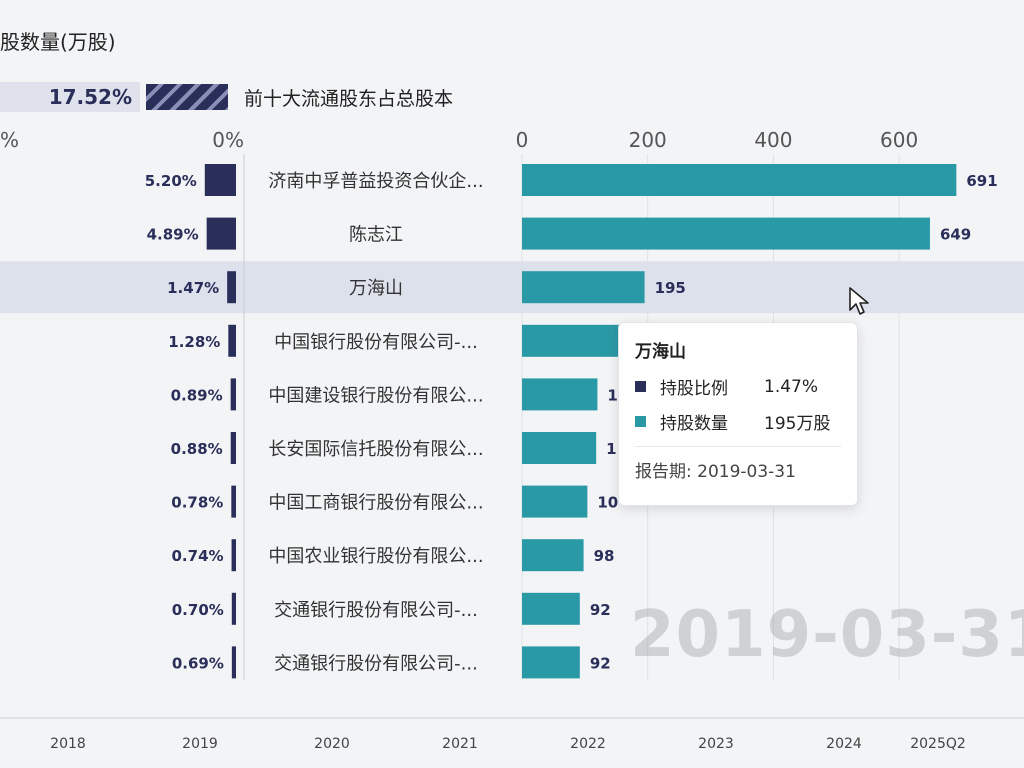  I want to click on ratio-label-5: 0.88%, so click(197, 449).